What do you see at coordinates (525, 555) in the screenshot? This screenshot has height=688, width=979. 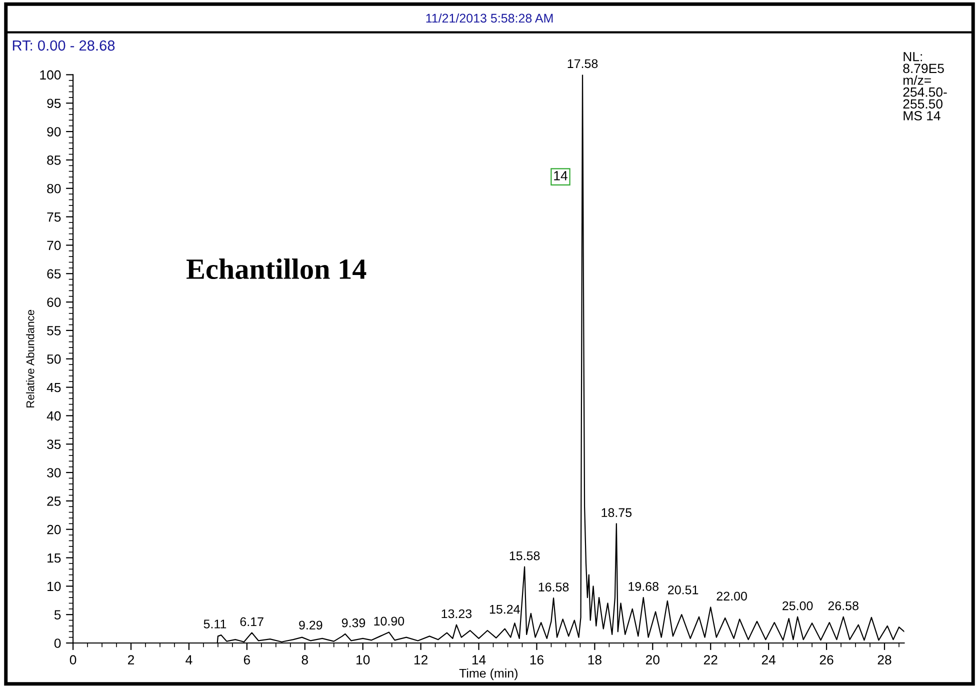 I see `annotation: 15.58` at bounding box center [525, 555].